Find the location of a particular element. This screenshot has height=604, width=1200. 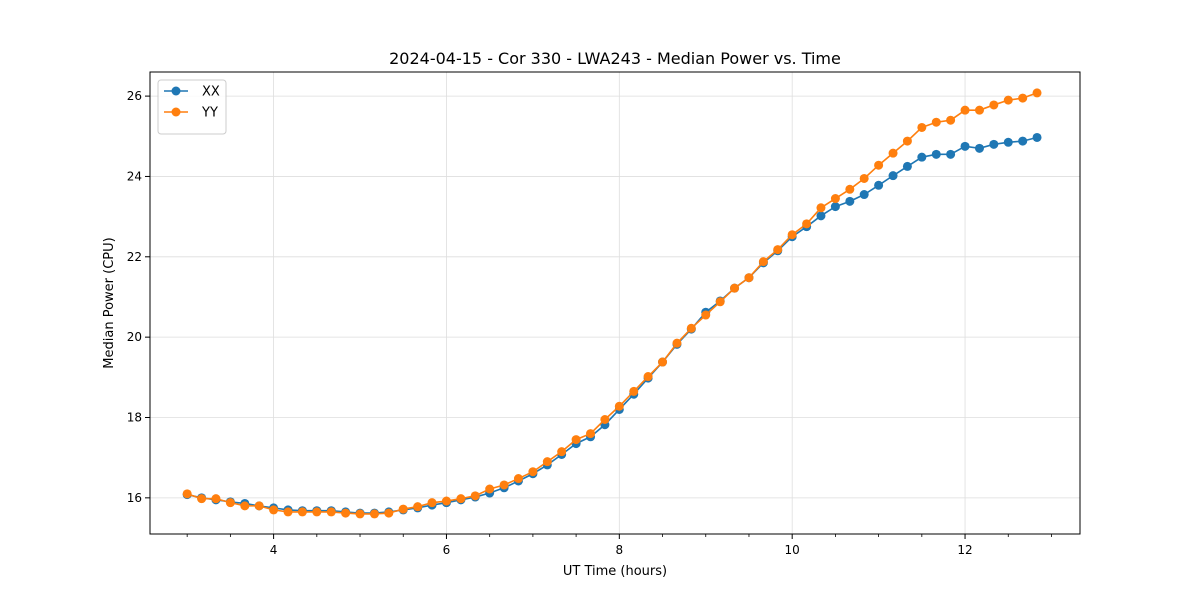

x-tick-label: 8 is located at coordinates (620, 550).